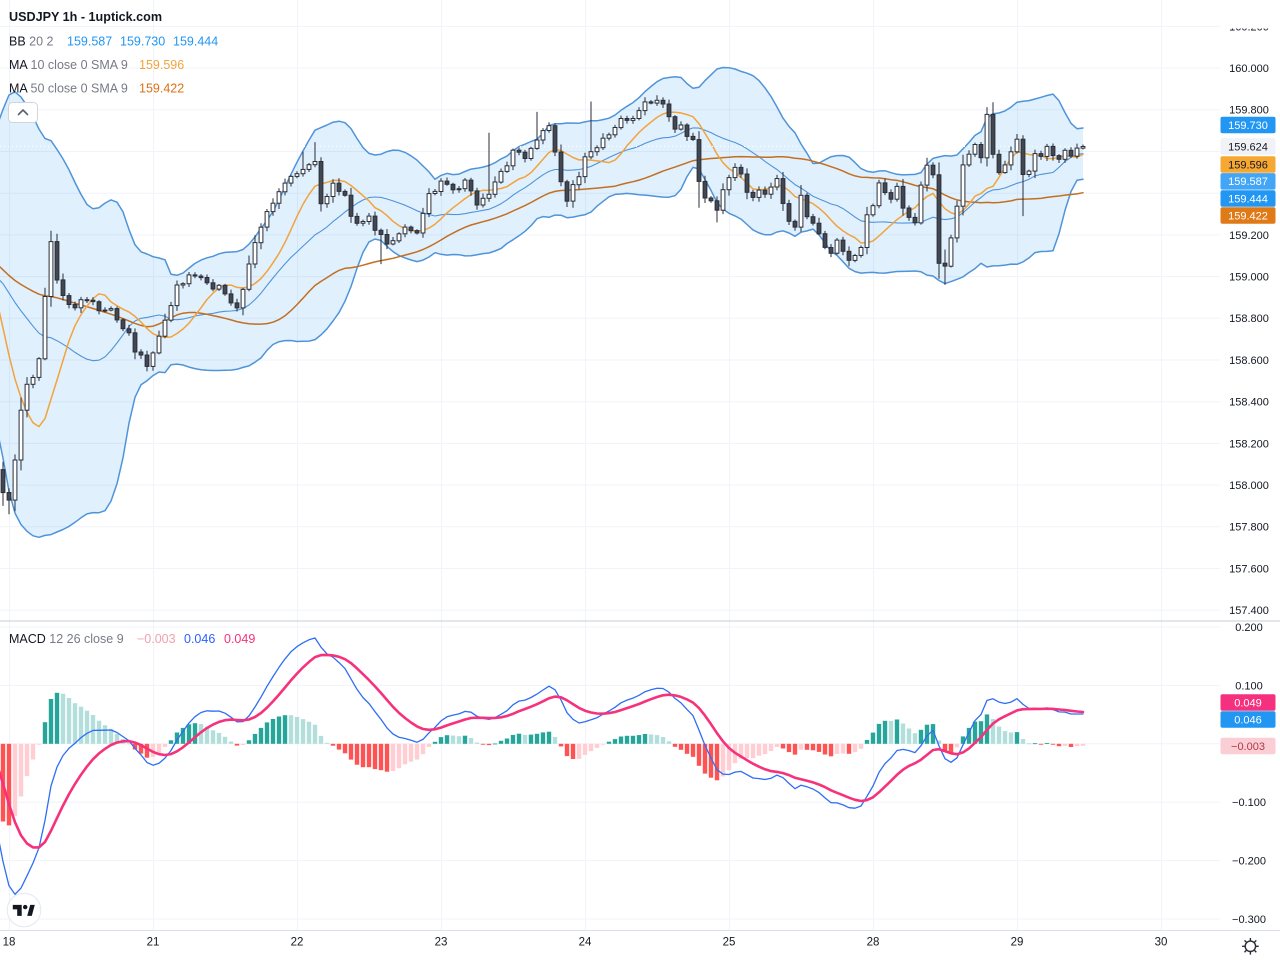  What do you see at coordinates (1248, 147) in the screenshot?
I see `svg-text: 159.624` at bounding box center [1248, 147].